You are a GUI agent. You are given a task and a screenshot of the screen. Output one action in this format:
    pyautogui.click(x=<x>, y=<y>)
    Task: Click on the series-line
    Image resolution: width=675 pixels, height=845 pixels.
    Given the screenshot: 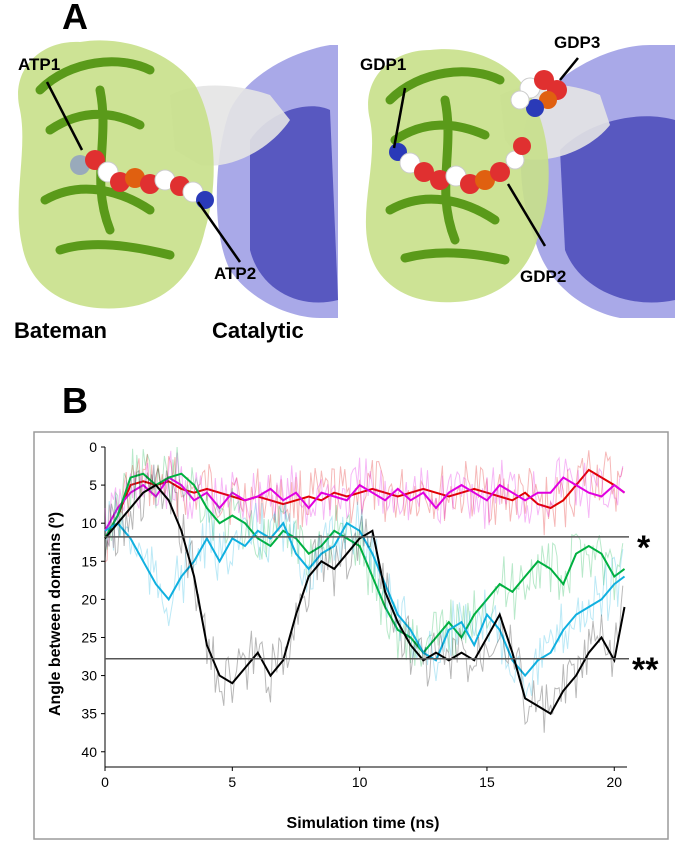 What is the action you would take?
    pyautogui.click(x=365, y=503)
    